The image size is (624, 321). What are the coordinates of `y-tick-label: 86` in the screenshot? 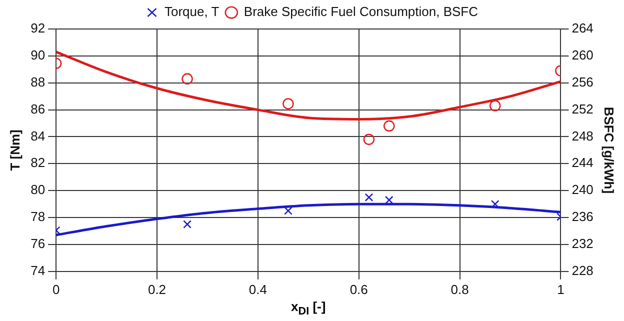 It's located at (38, 108).